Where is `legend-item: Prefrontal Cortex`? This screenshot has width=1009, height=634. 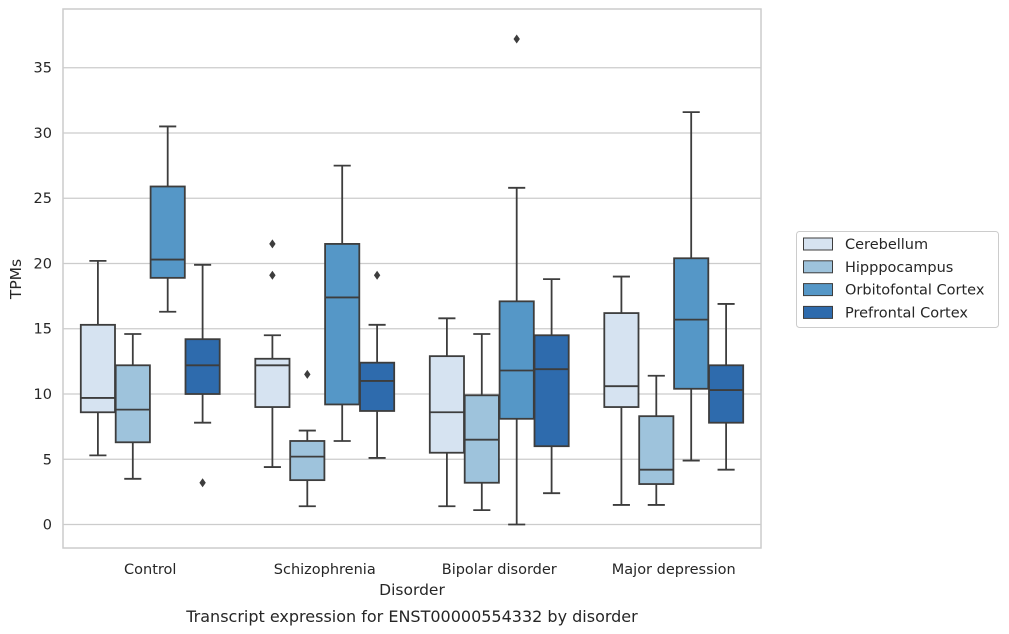 legend-item: Prefrontal Cortex is located at coordinates (885, 313).